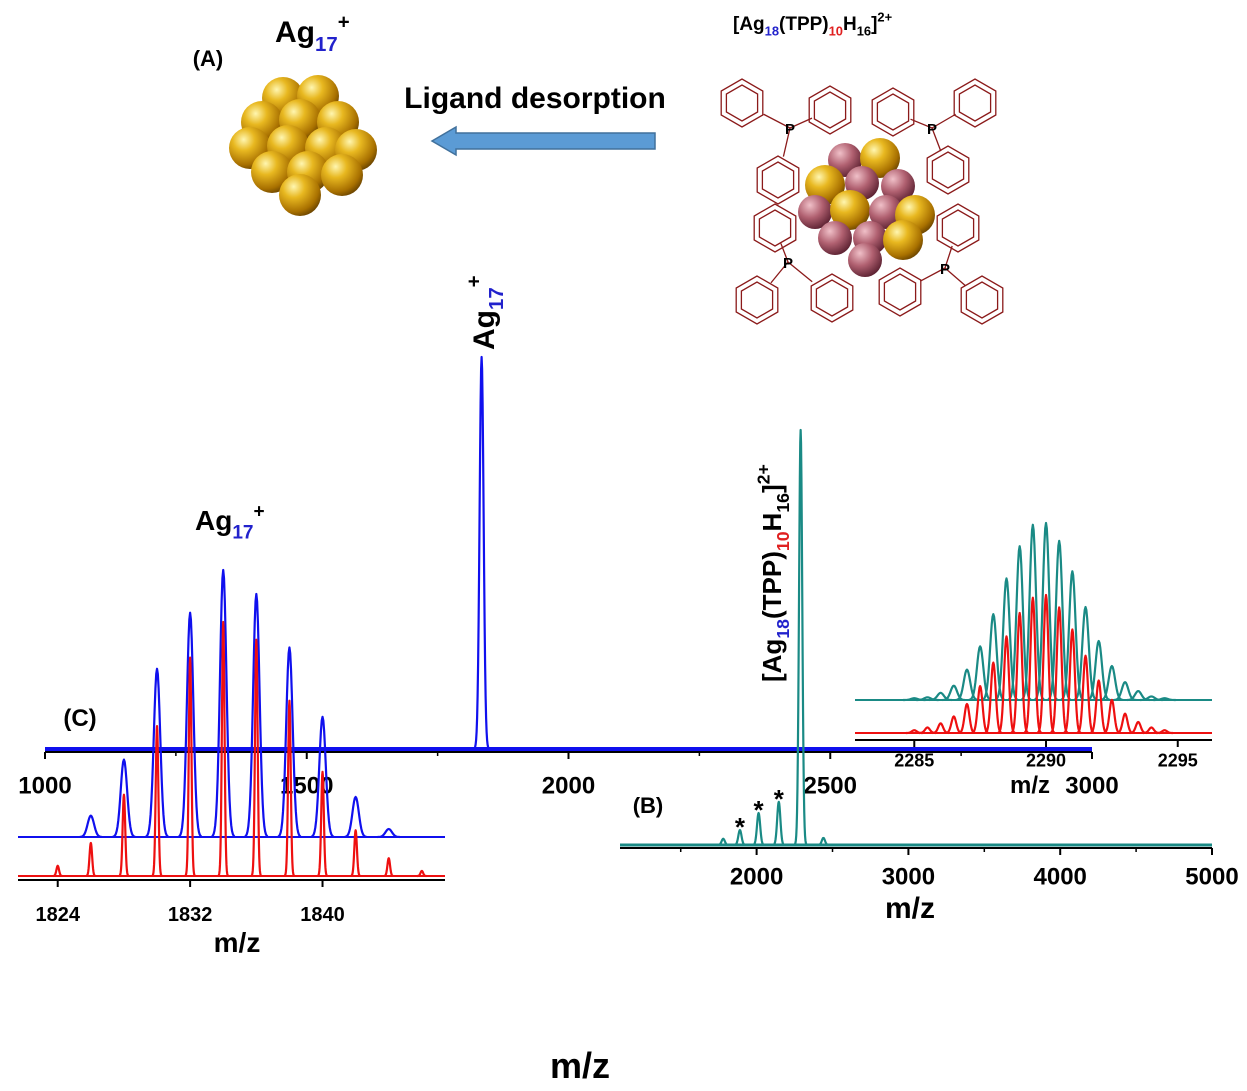 The image size is (1247, 1091). What do you see at coordinates (535, 98) in the screenshot?
I see `arrow-text: Ligand desorption` at bounding box center [535, 98].